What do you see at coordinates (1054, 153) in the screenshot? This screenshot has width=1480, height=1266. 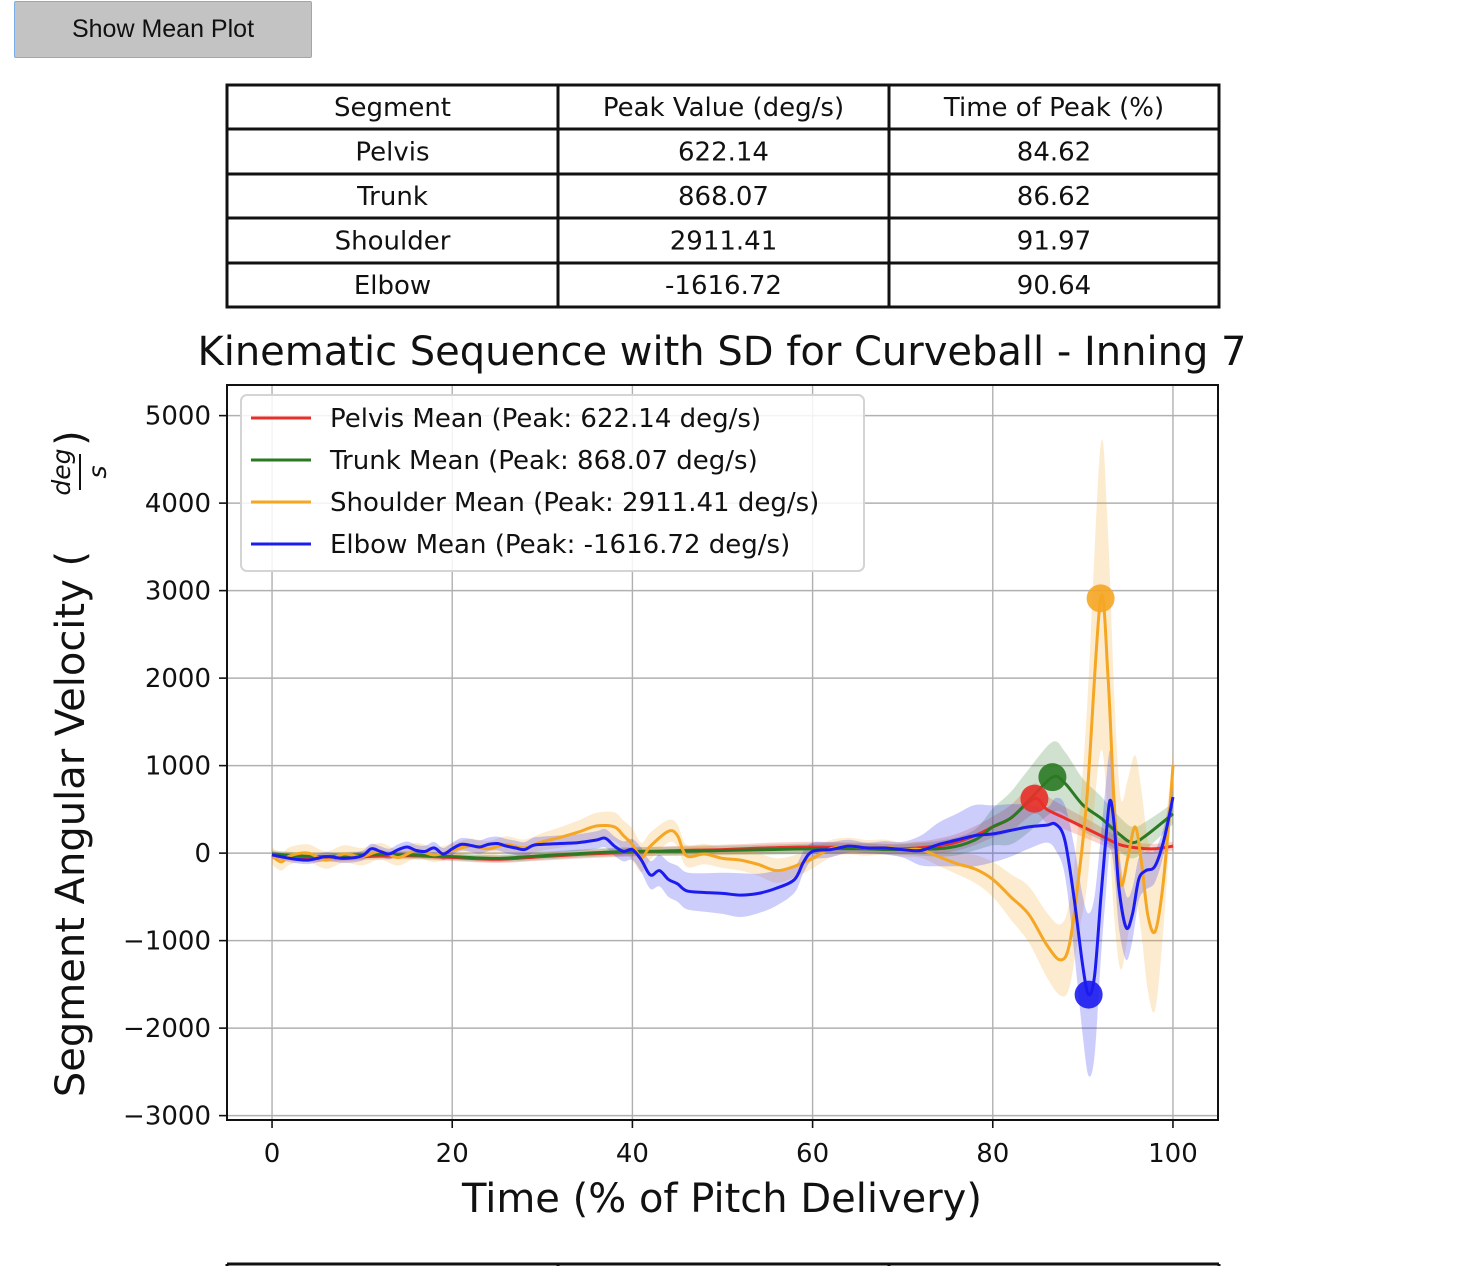 I see `table-cell: 84.62` at bounding box center [1054, 153].